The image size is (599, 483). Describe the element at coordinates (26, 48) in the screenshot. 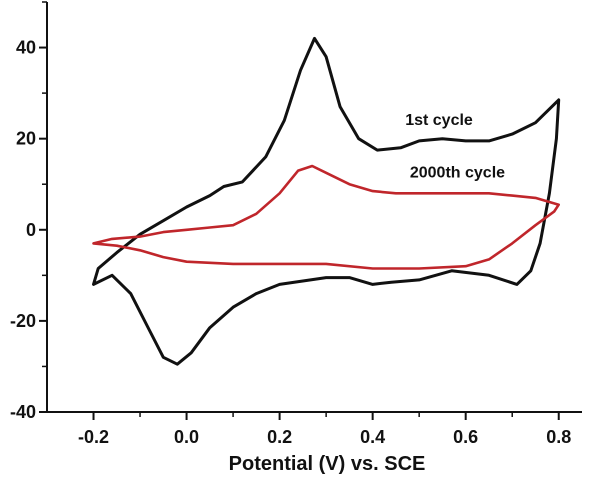

I see `y-tick-label: 40` at that location.